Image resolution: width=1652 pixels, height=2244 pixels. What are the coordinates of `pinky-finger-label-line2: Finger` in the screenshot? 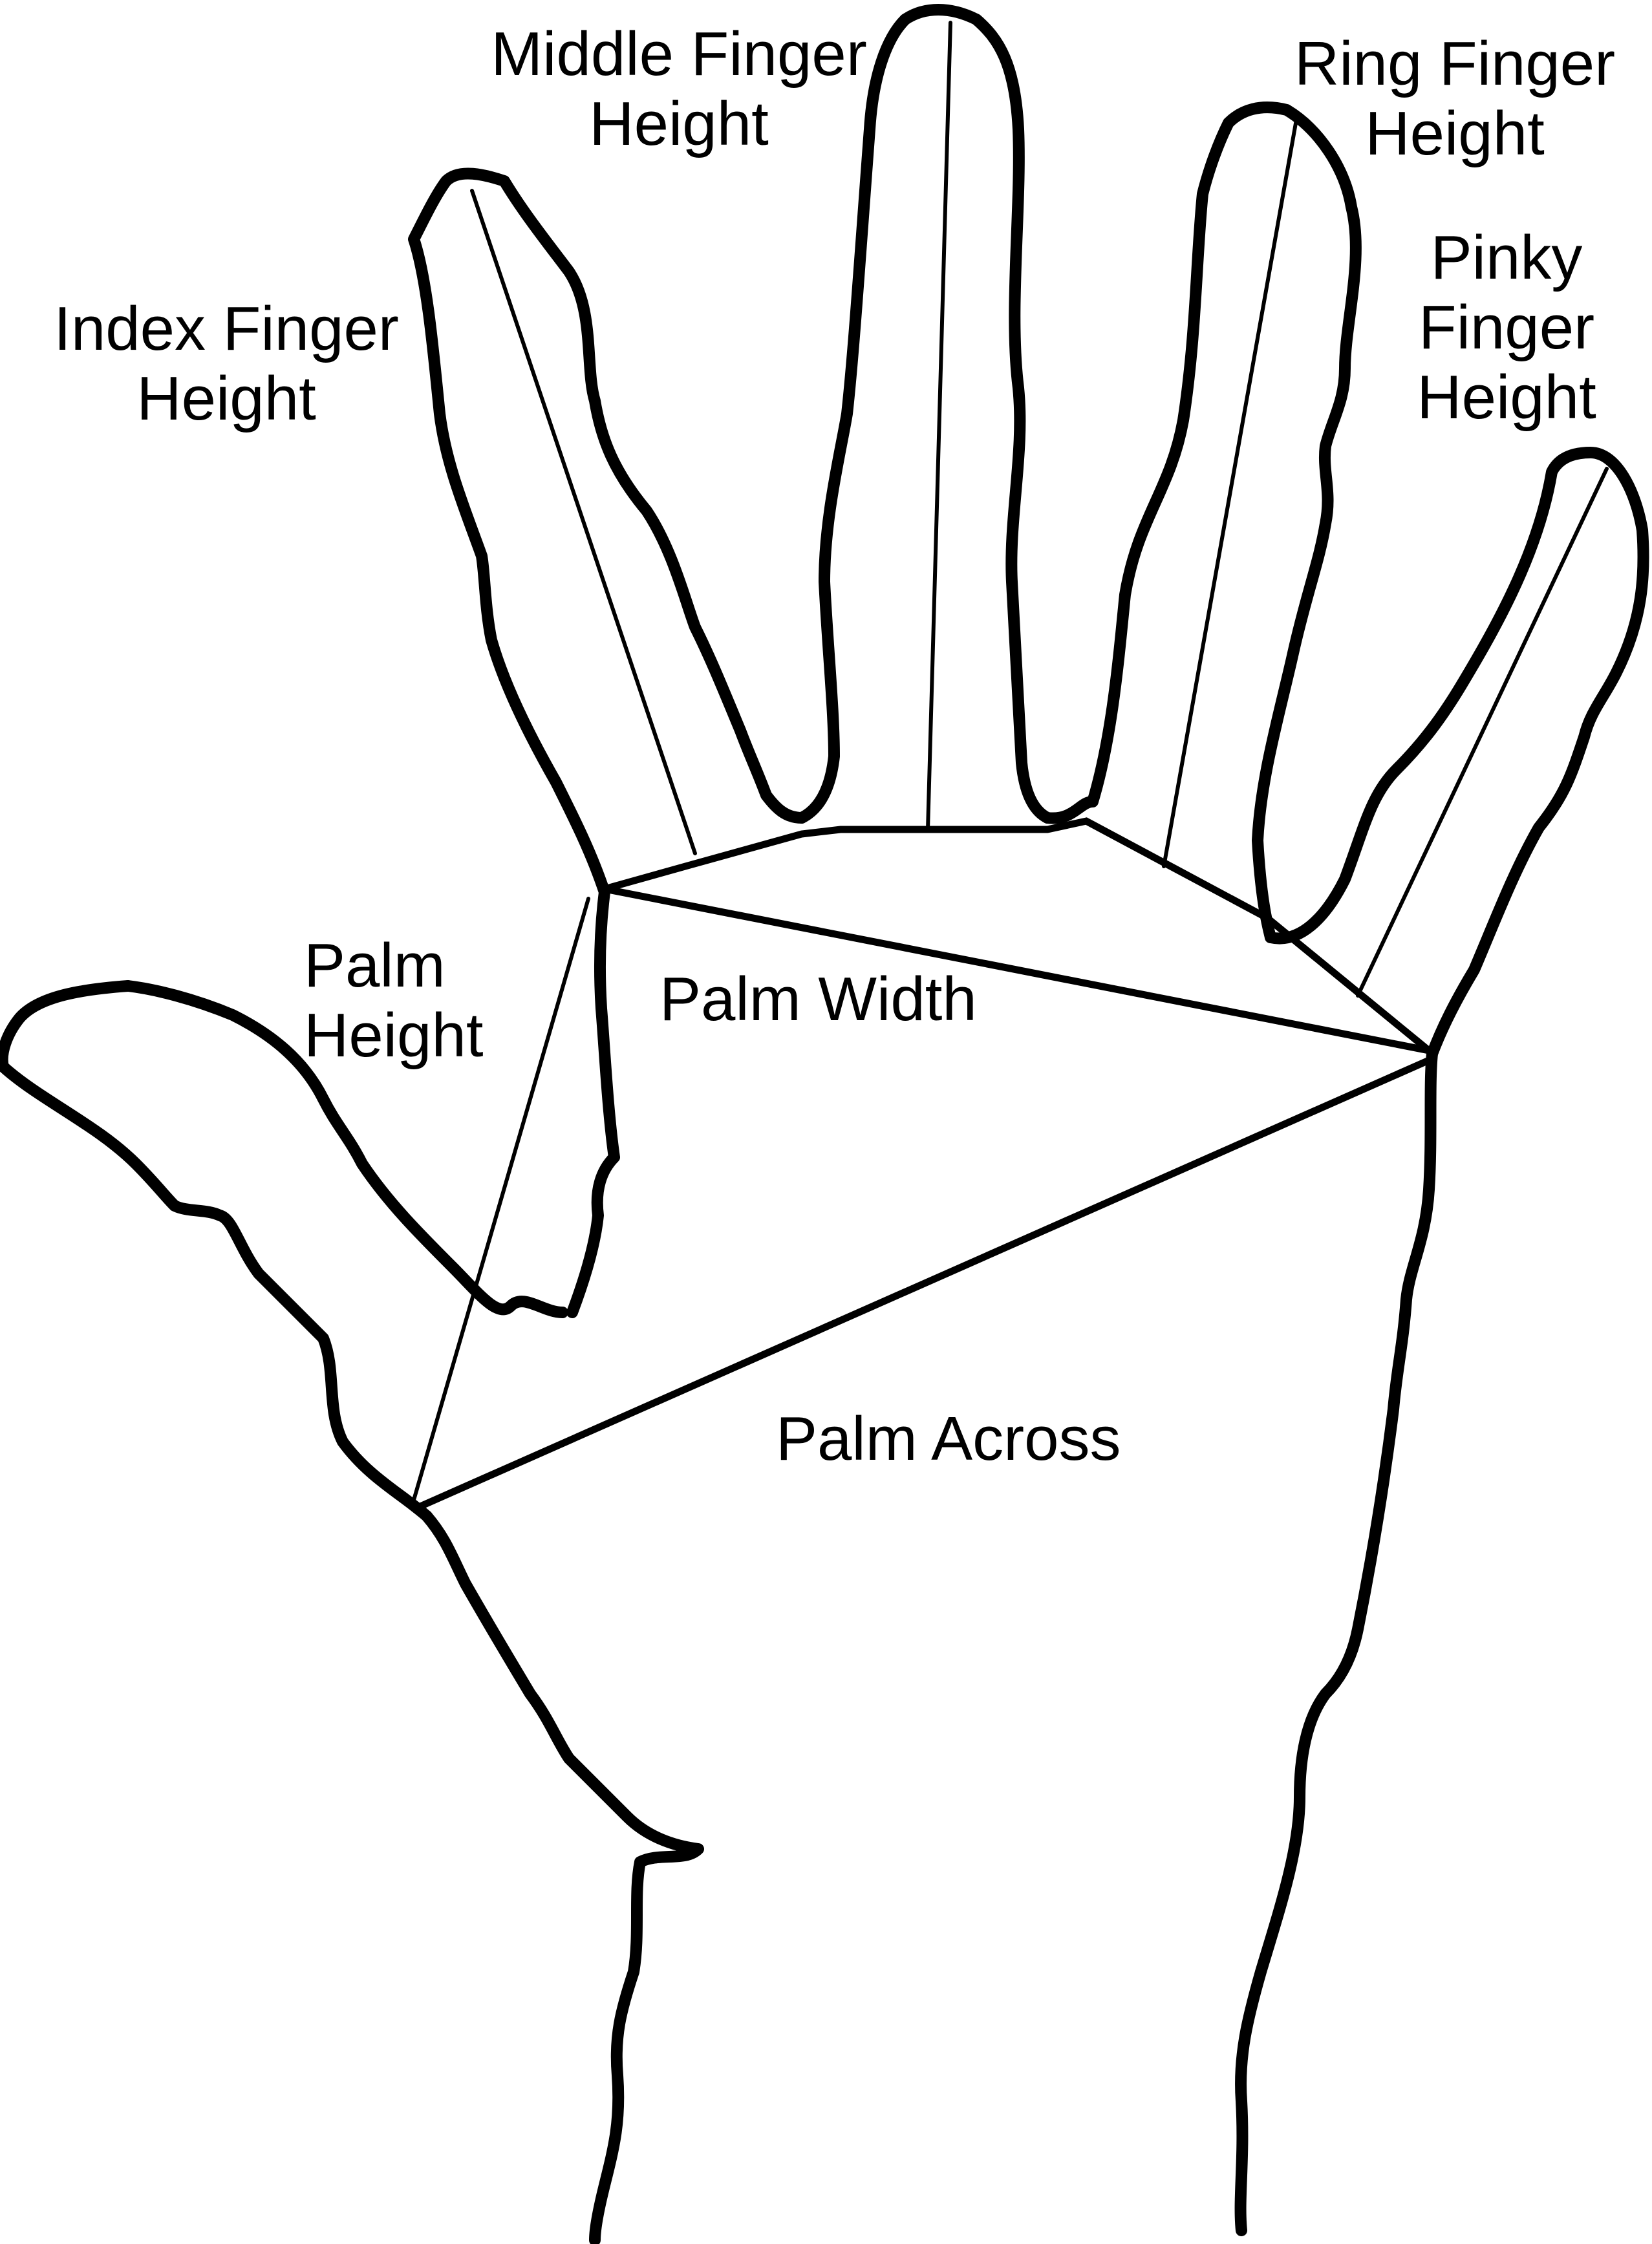 It's located at (1506, 327).